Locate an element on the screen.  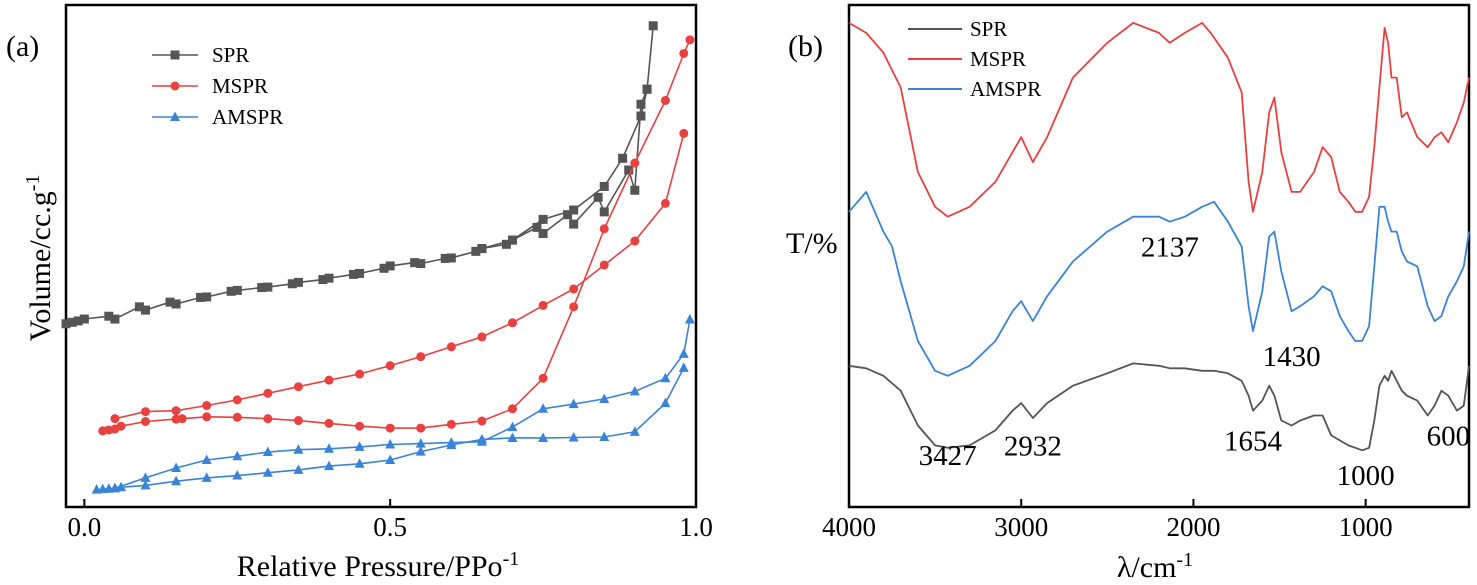
x-tick-label: 1000 is located at coordinates (1366, 527).